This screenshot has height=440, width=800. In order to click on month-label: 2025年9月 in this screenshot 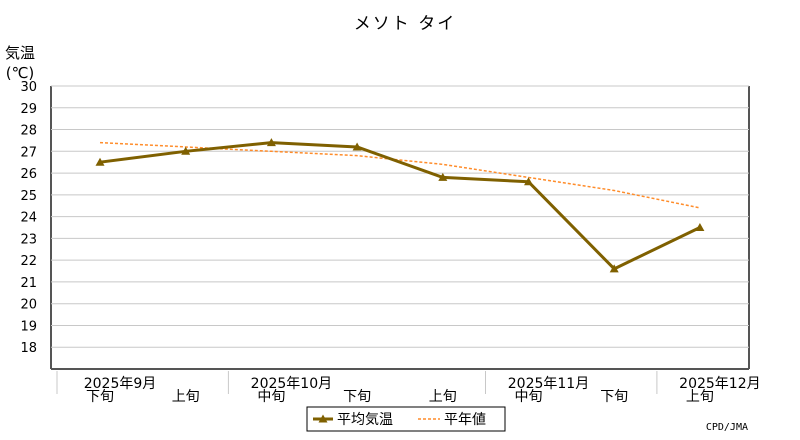, I will do `click(120, 384)`.